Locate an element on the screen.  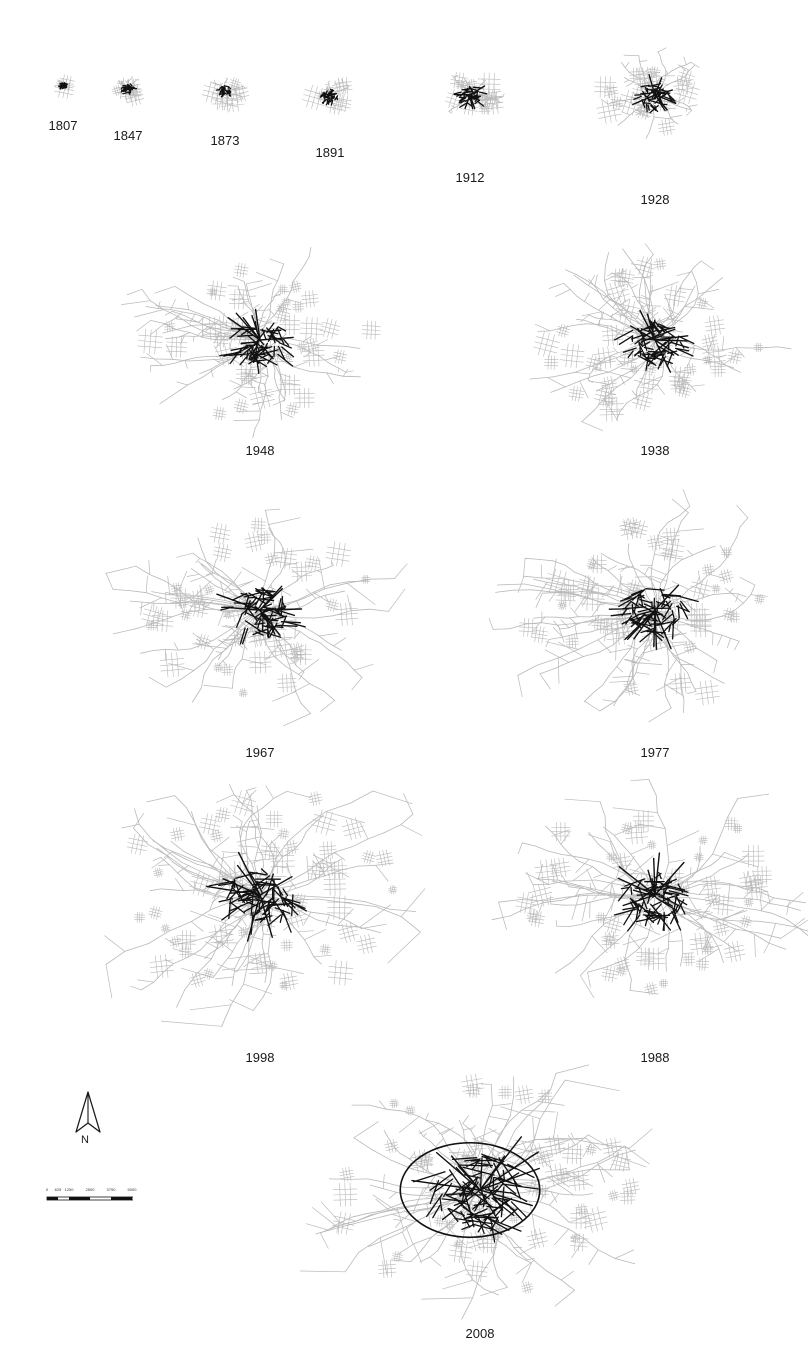
north-arrow-icon is located at coordinates (88, 1112).